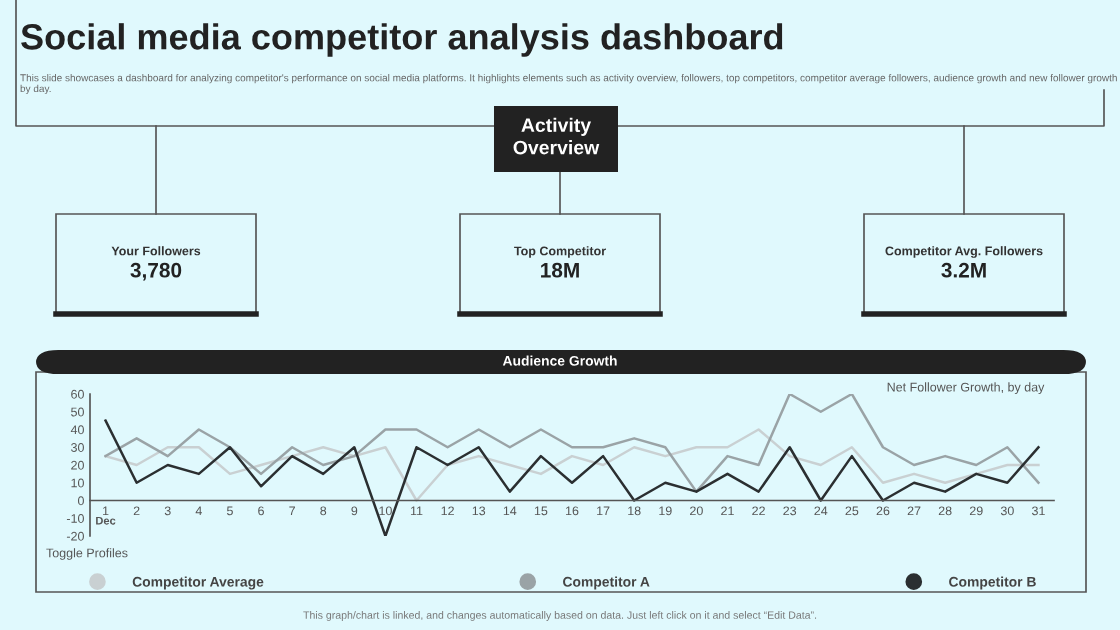  Describe the element at coordinates (963, 270) in the screenshot. I see `text: 3.2M` at that location.